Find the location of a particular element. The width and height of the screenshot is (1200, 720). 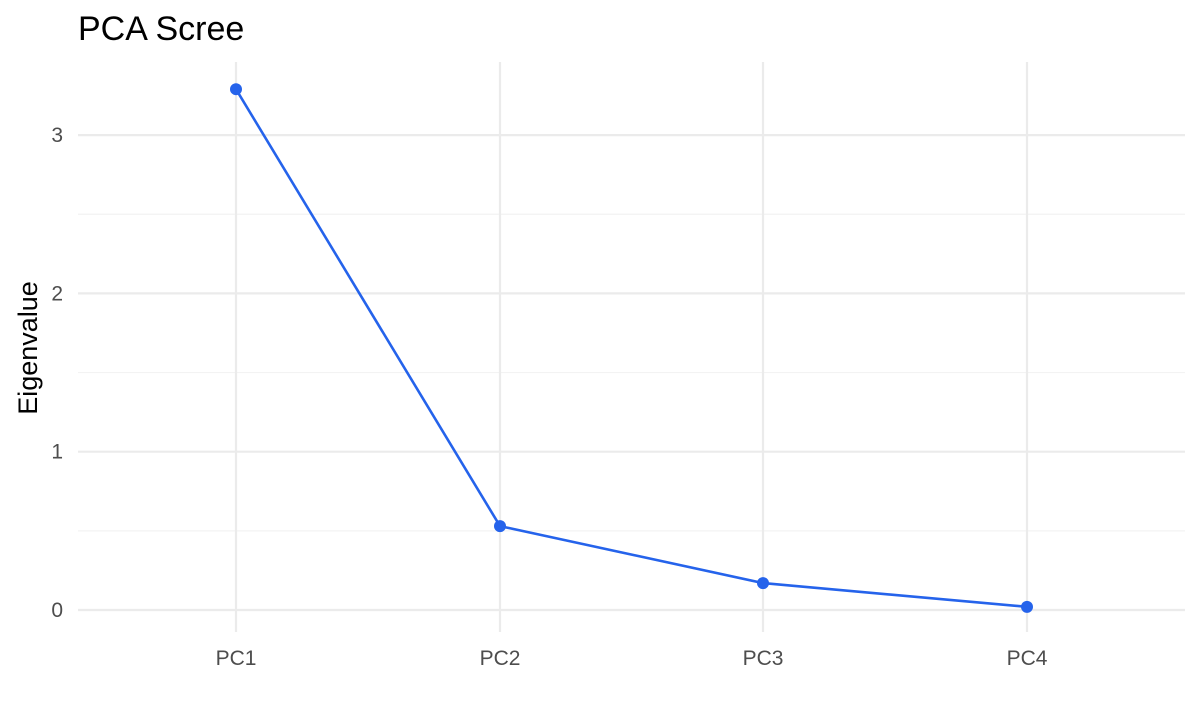

x-tick-label: PC4 is located at coordinates (1027, 658).